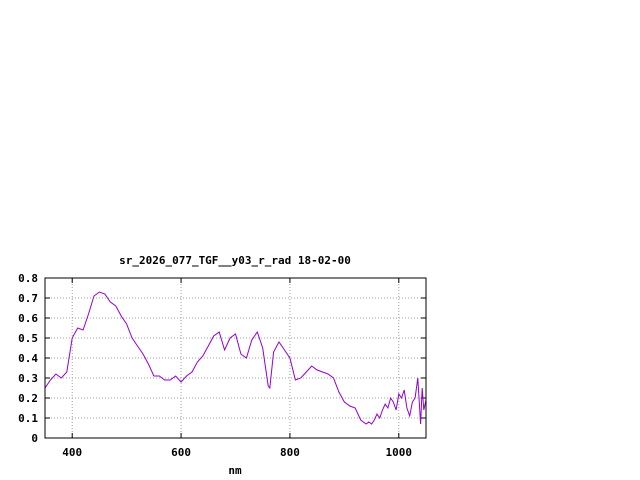  Describe the element at coordinates (399, 452) in the screenshot. I see `x-tick-label: 1000` at that location.